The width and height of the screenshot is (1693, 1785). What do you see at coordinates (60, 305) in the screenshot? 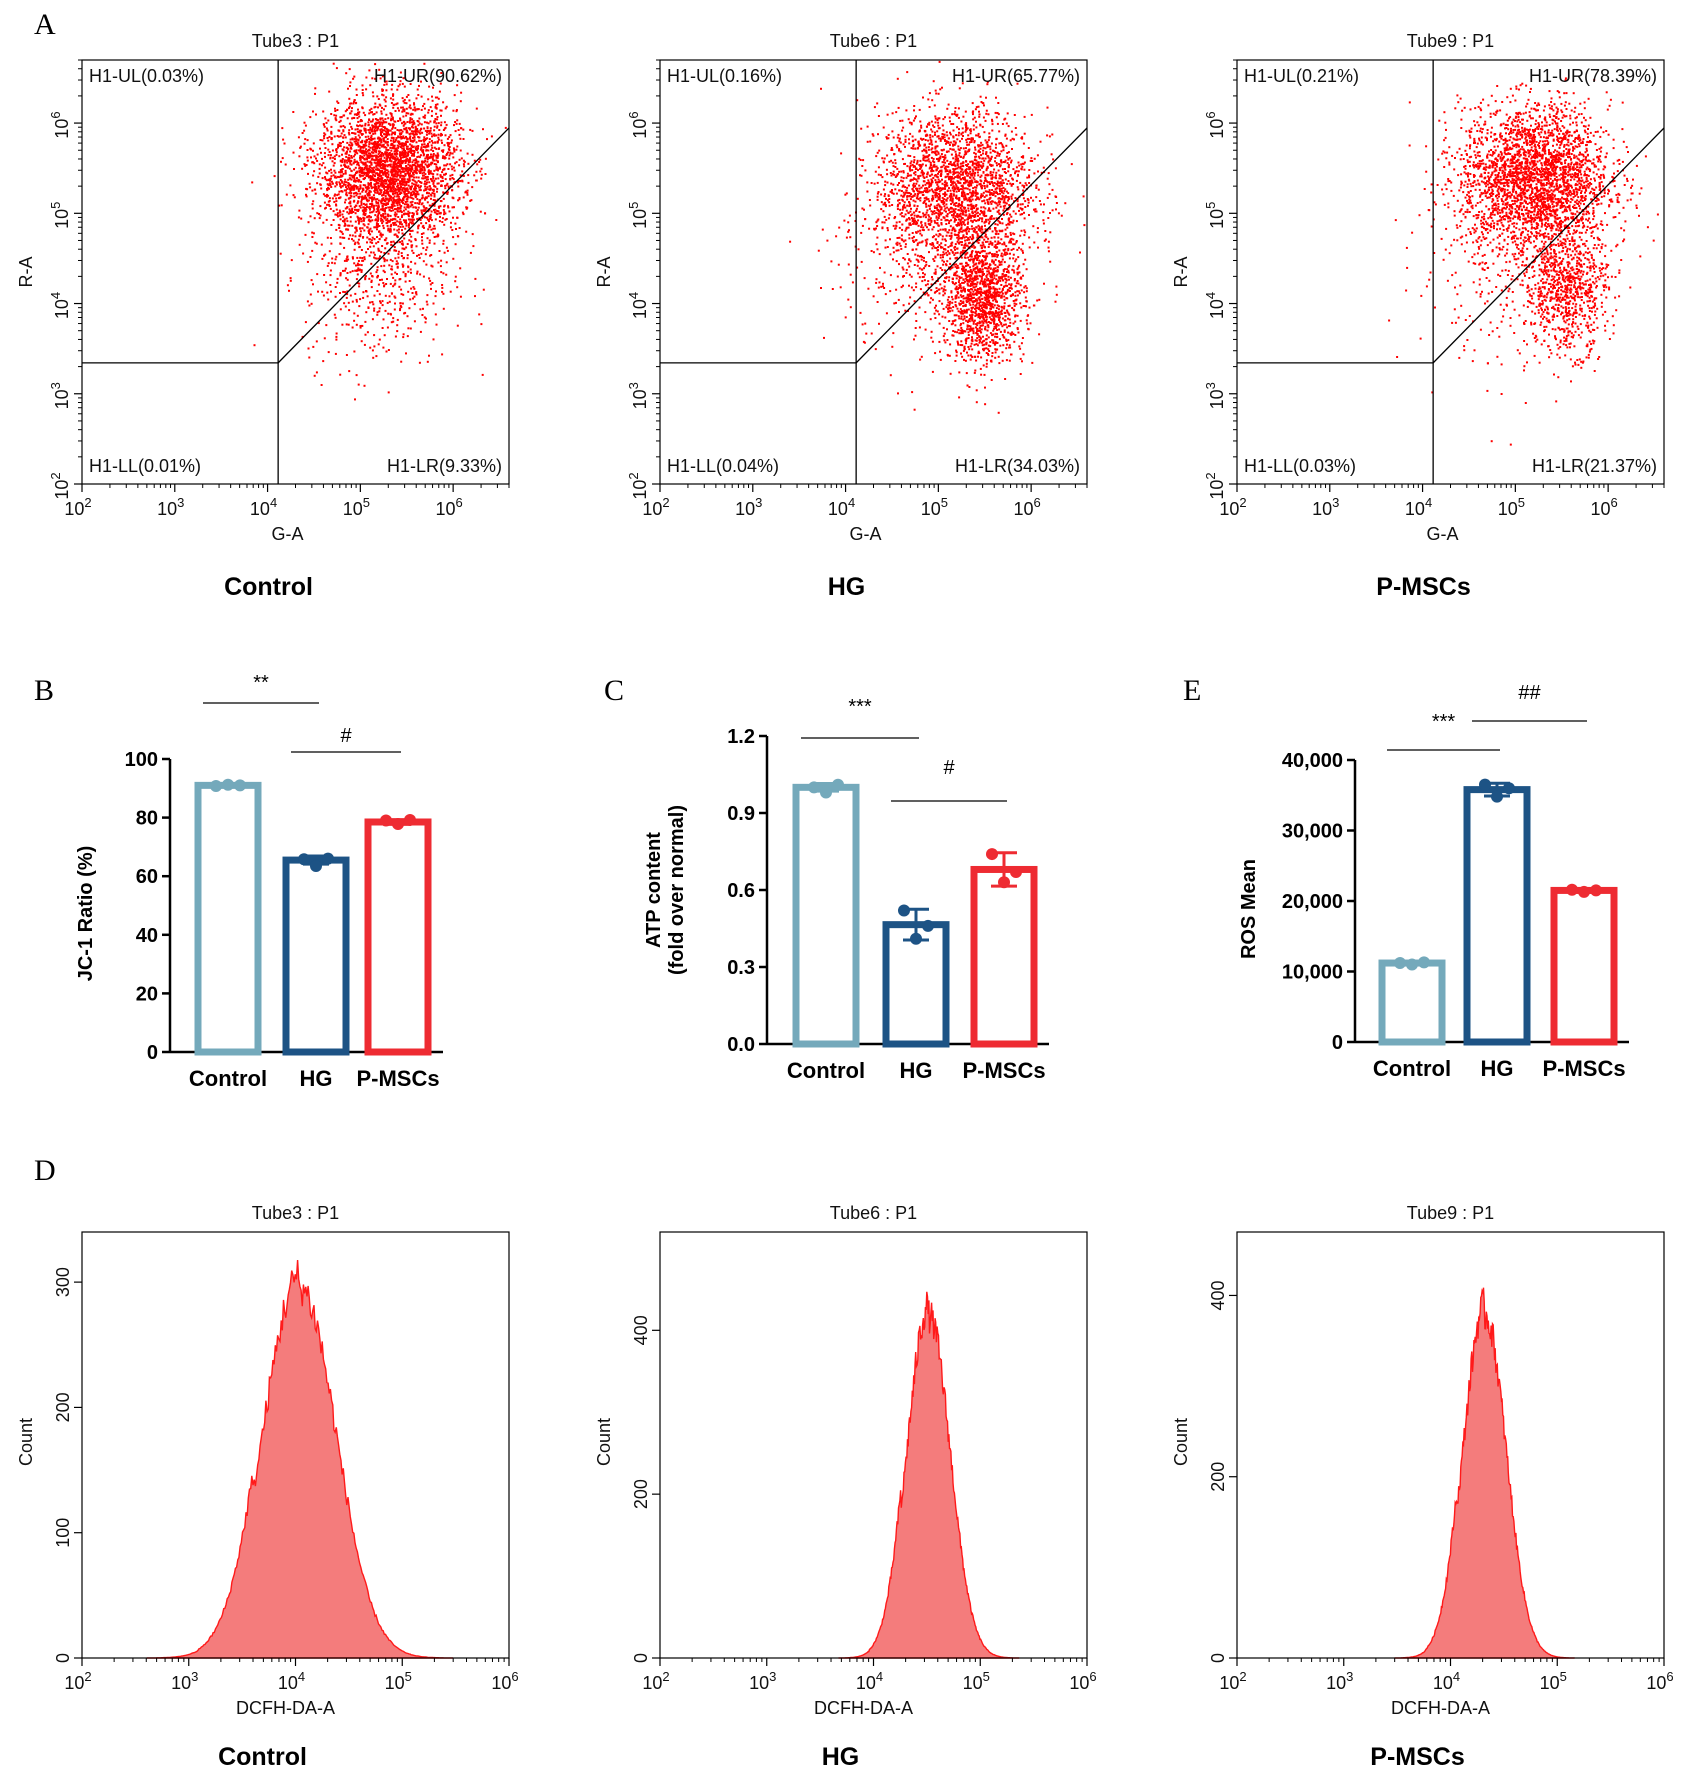
I see `y-tick-label: 104` at bounding box center [60, 305].